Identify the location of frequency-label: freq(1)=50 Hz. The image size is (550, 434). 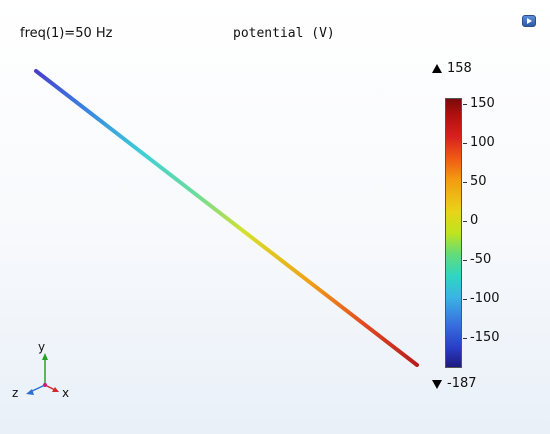
(66, 33).